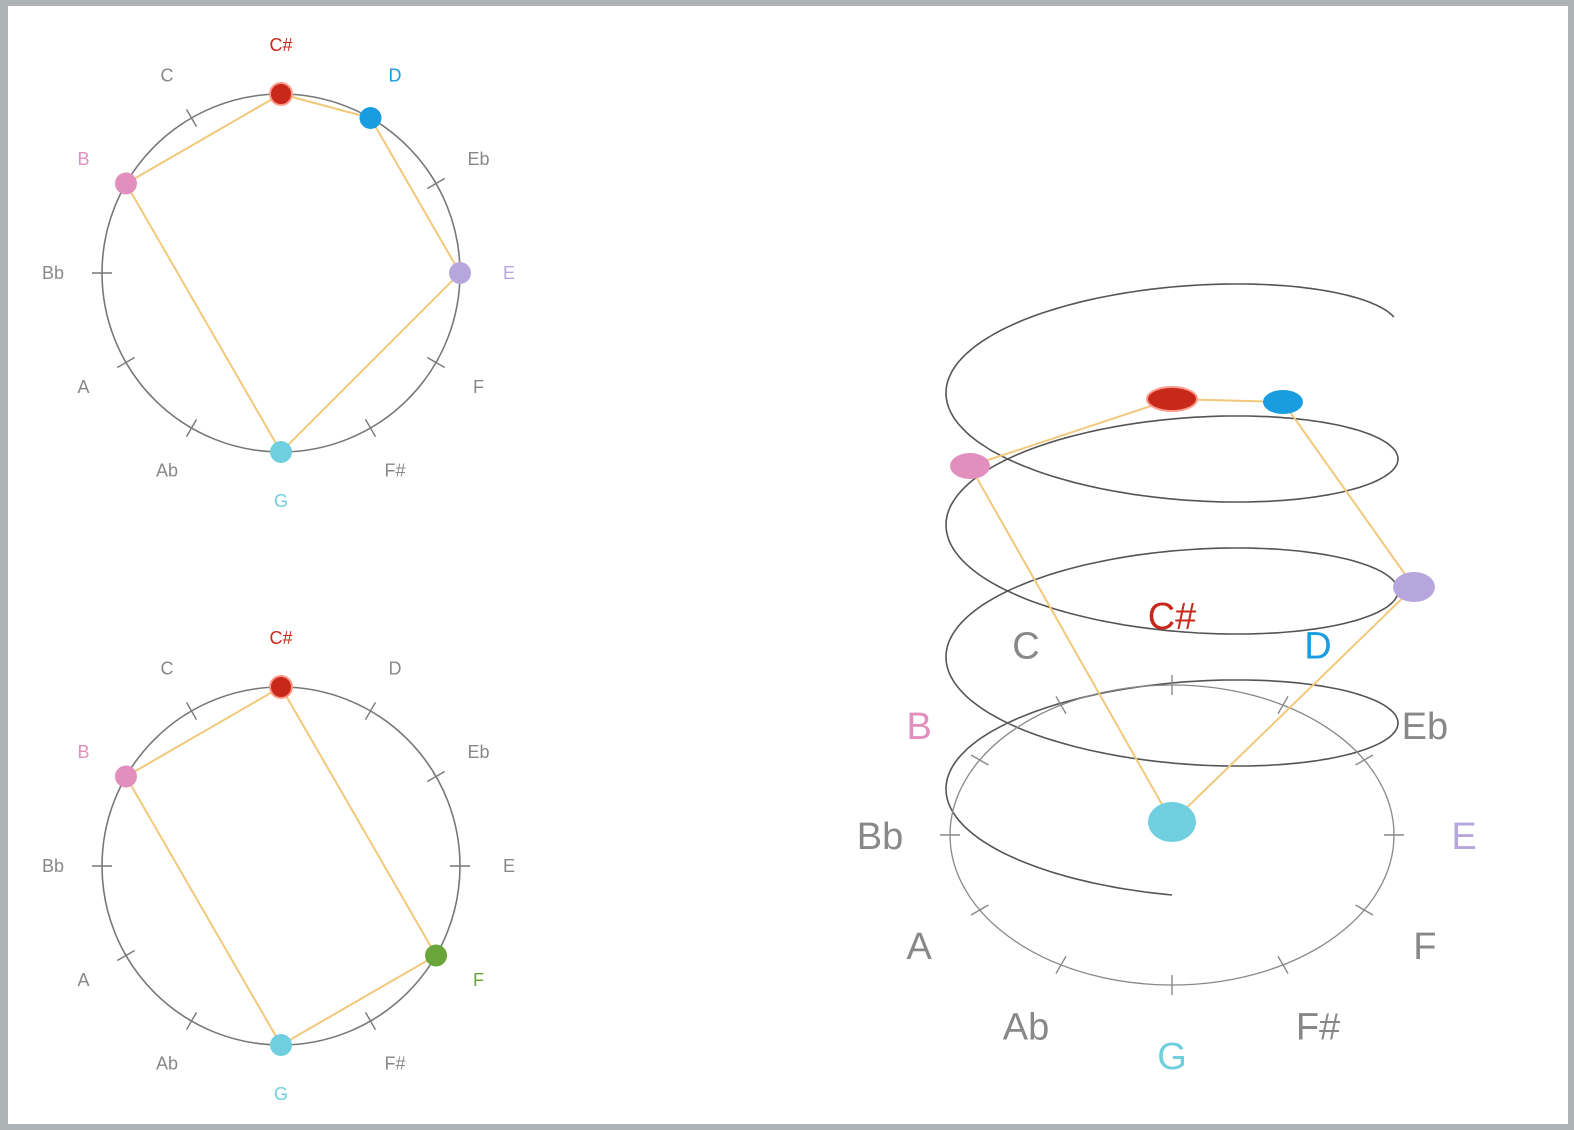 The width and height of the screenshot is (1574, 1130). I want to click on note-dot-d, so click(370, 117).